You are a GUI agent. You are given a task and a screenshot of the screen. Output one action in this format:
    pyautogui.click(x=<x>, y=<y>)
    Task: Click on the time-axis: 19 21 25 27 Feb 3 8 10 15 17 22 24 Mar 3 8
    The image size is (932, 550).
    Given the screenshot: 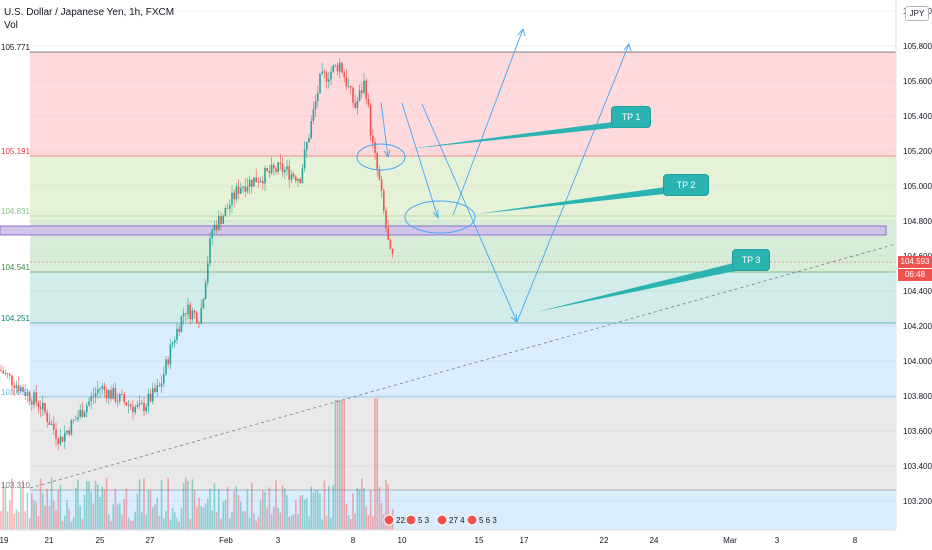 What is the action you would take?
    pyautogui.click(x=429, y=540)
    